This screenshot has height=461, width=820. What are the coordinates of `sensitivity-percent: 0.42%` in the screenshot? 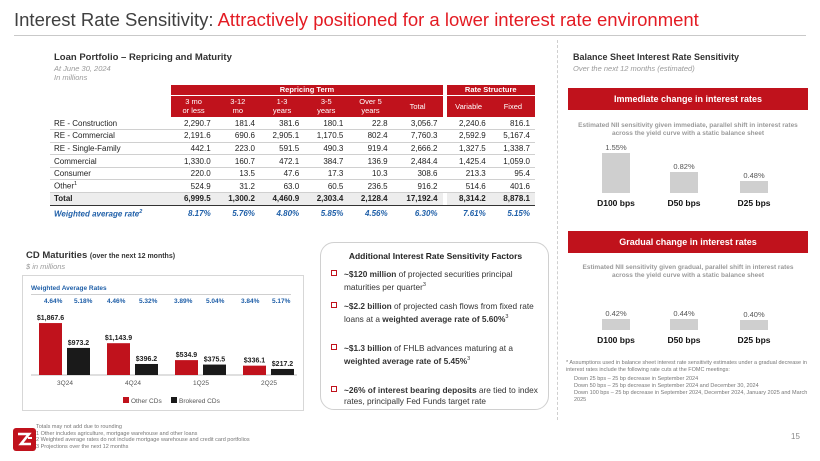 It's located at (616, 314).